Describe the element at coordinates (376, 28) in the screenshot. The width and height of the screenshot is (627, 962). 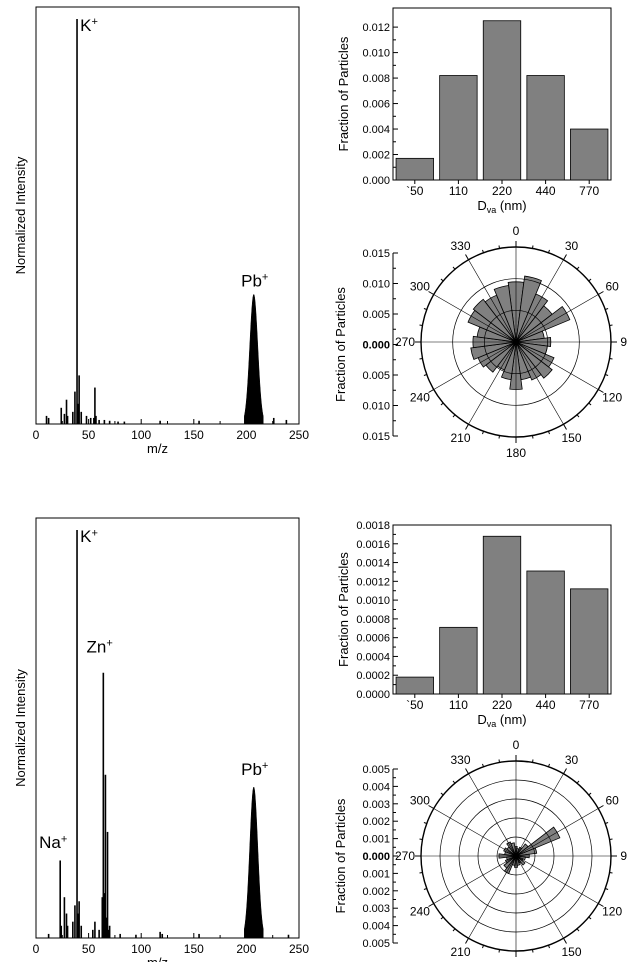
I see `y-tick-label: 0.012` at that location.